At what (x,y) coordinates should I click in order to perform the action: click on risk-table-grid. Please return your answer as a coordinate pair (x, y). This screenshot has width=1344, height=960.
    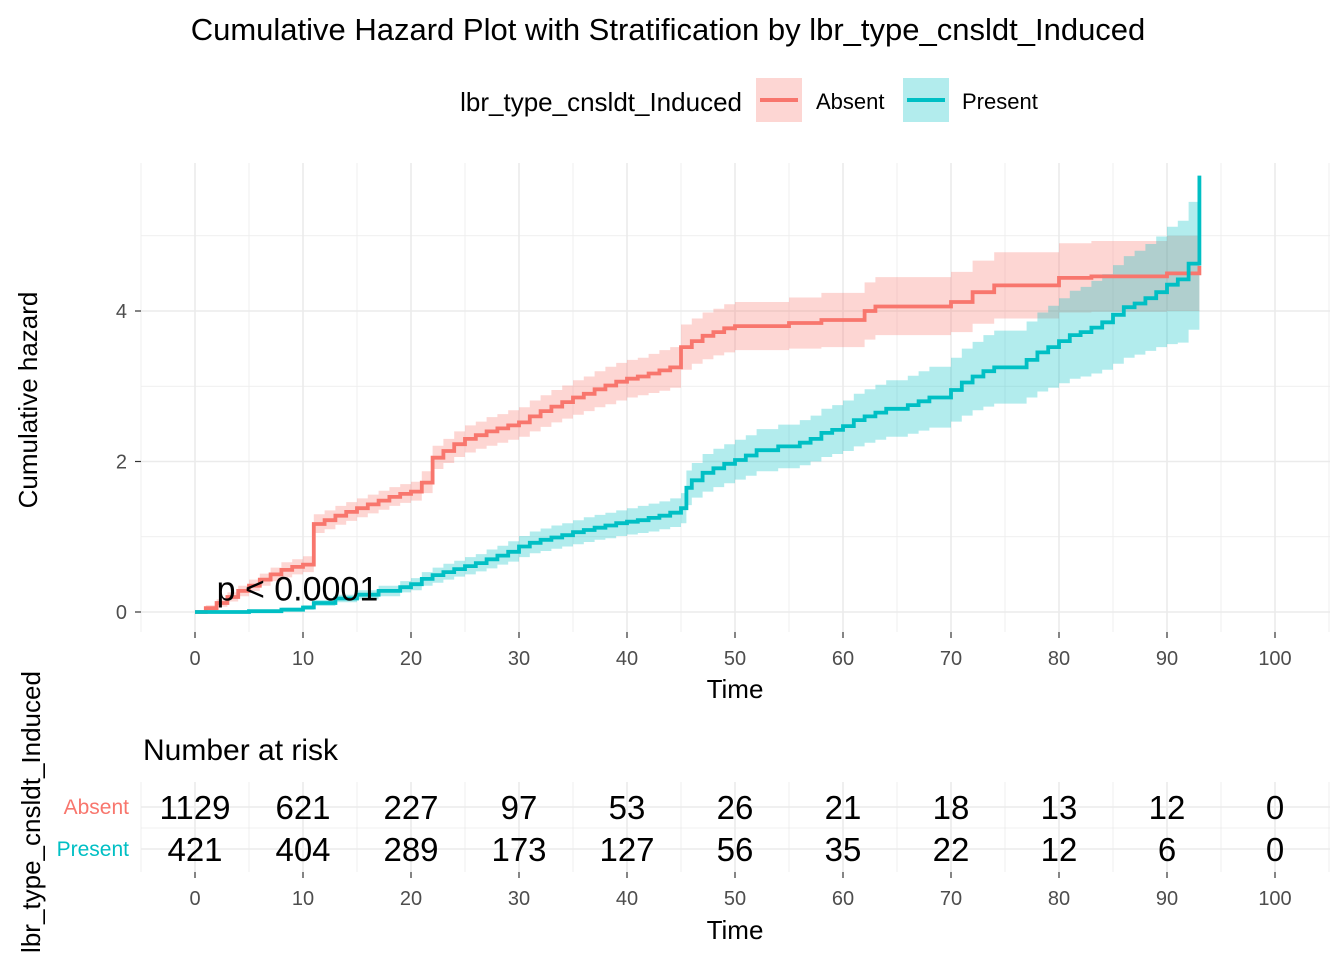
    Looking at the image, I should click on (735, 827).